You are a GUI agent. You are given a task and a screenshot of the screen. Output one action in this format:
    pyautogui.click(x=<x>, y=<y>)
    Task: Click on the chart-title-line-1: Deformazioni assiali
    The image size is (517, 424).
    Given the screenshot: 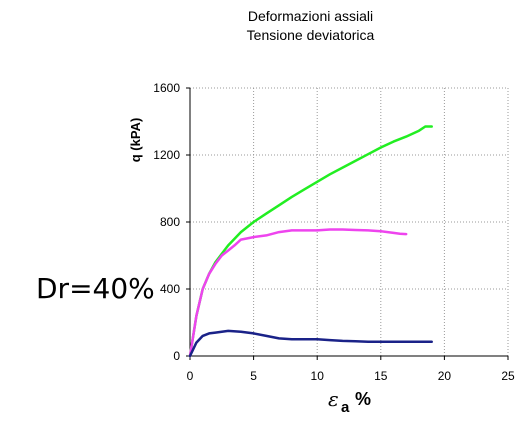 What is the action you would take?
    pyautogui.click(x=310, y=16)
    